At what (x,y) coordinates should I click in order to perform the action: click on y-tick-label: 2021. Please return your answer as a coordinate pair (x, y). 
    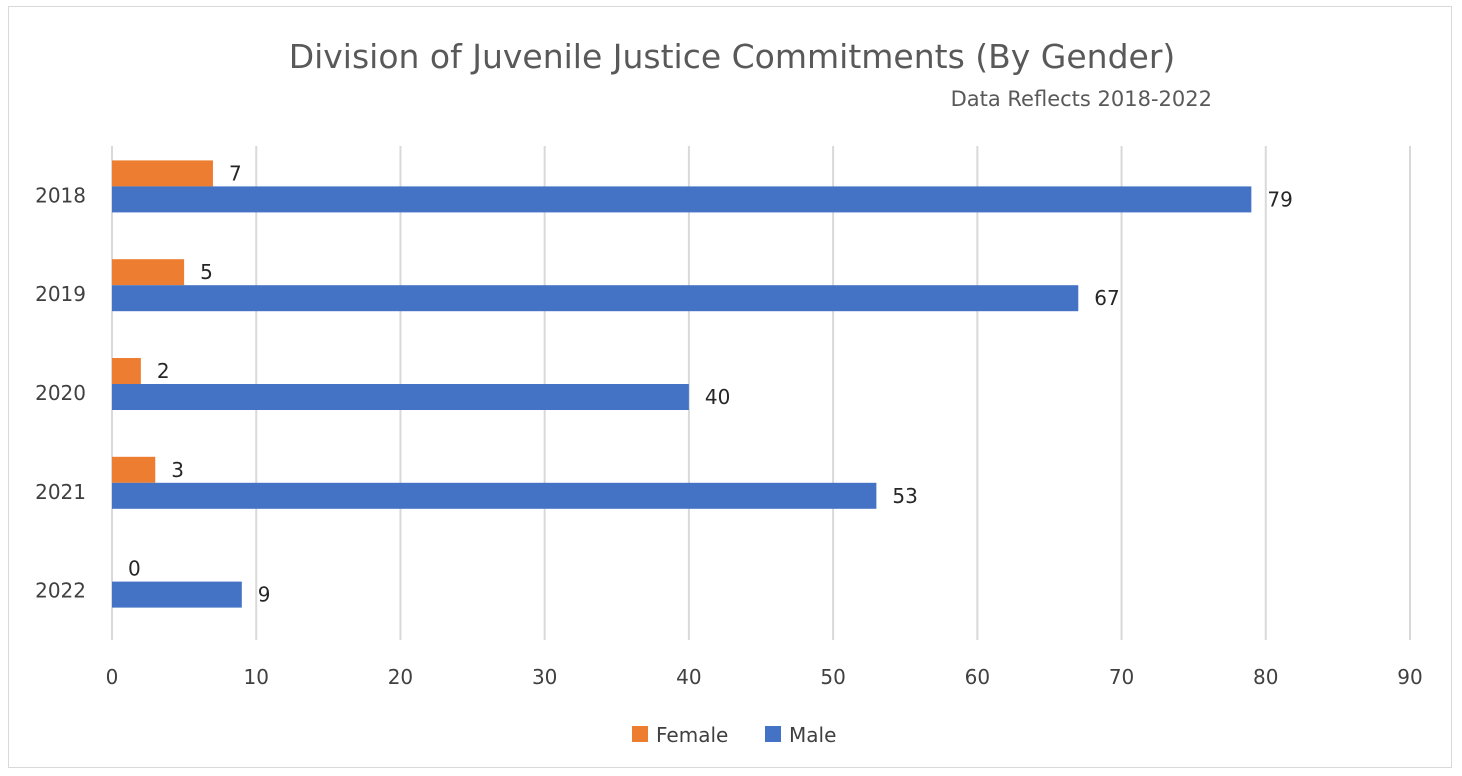
    Looking at the image, I should click on (60, 492).